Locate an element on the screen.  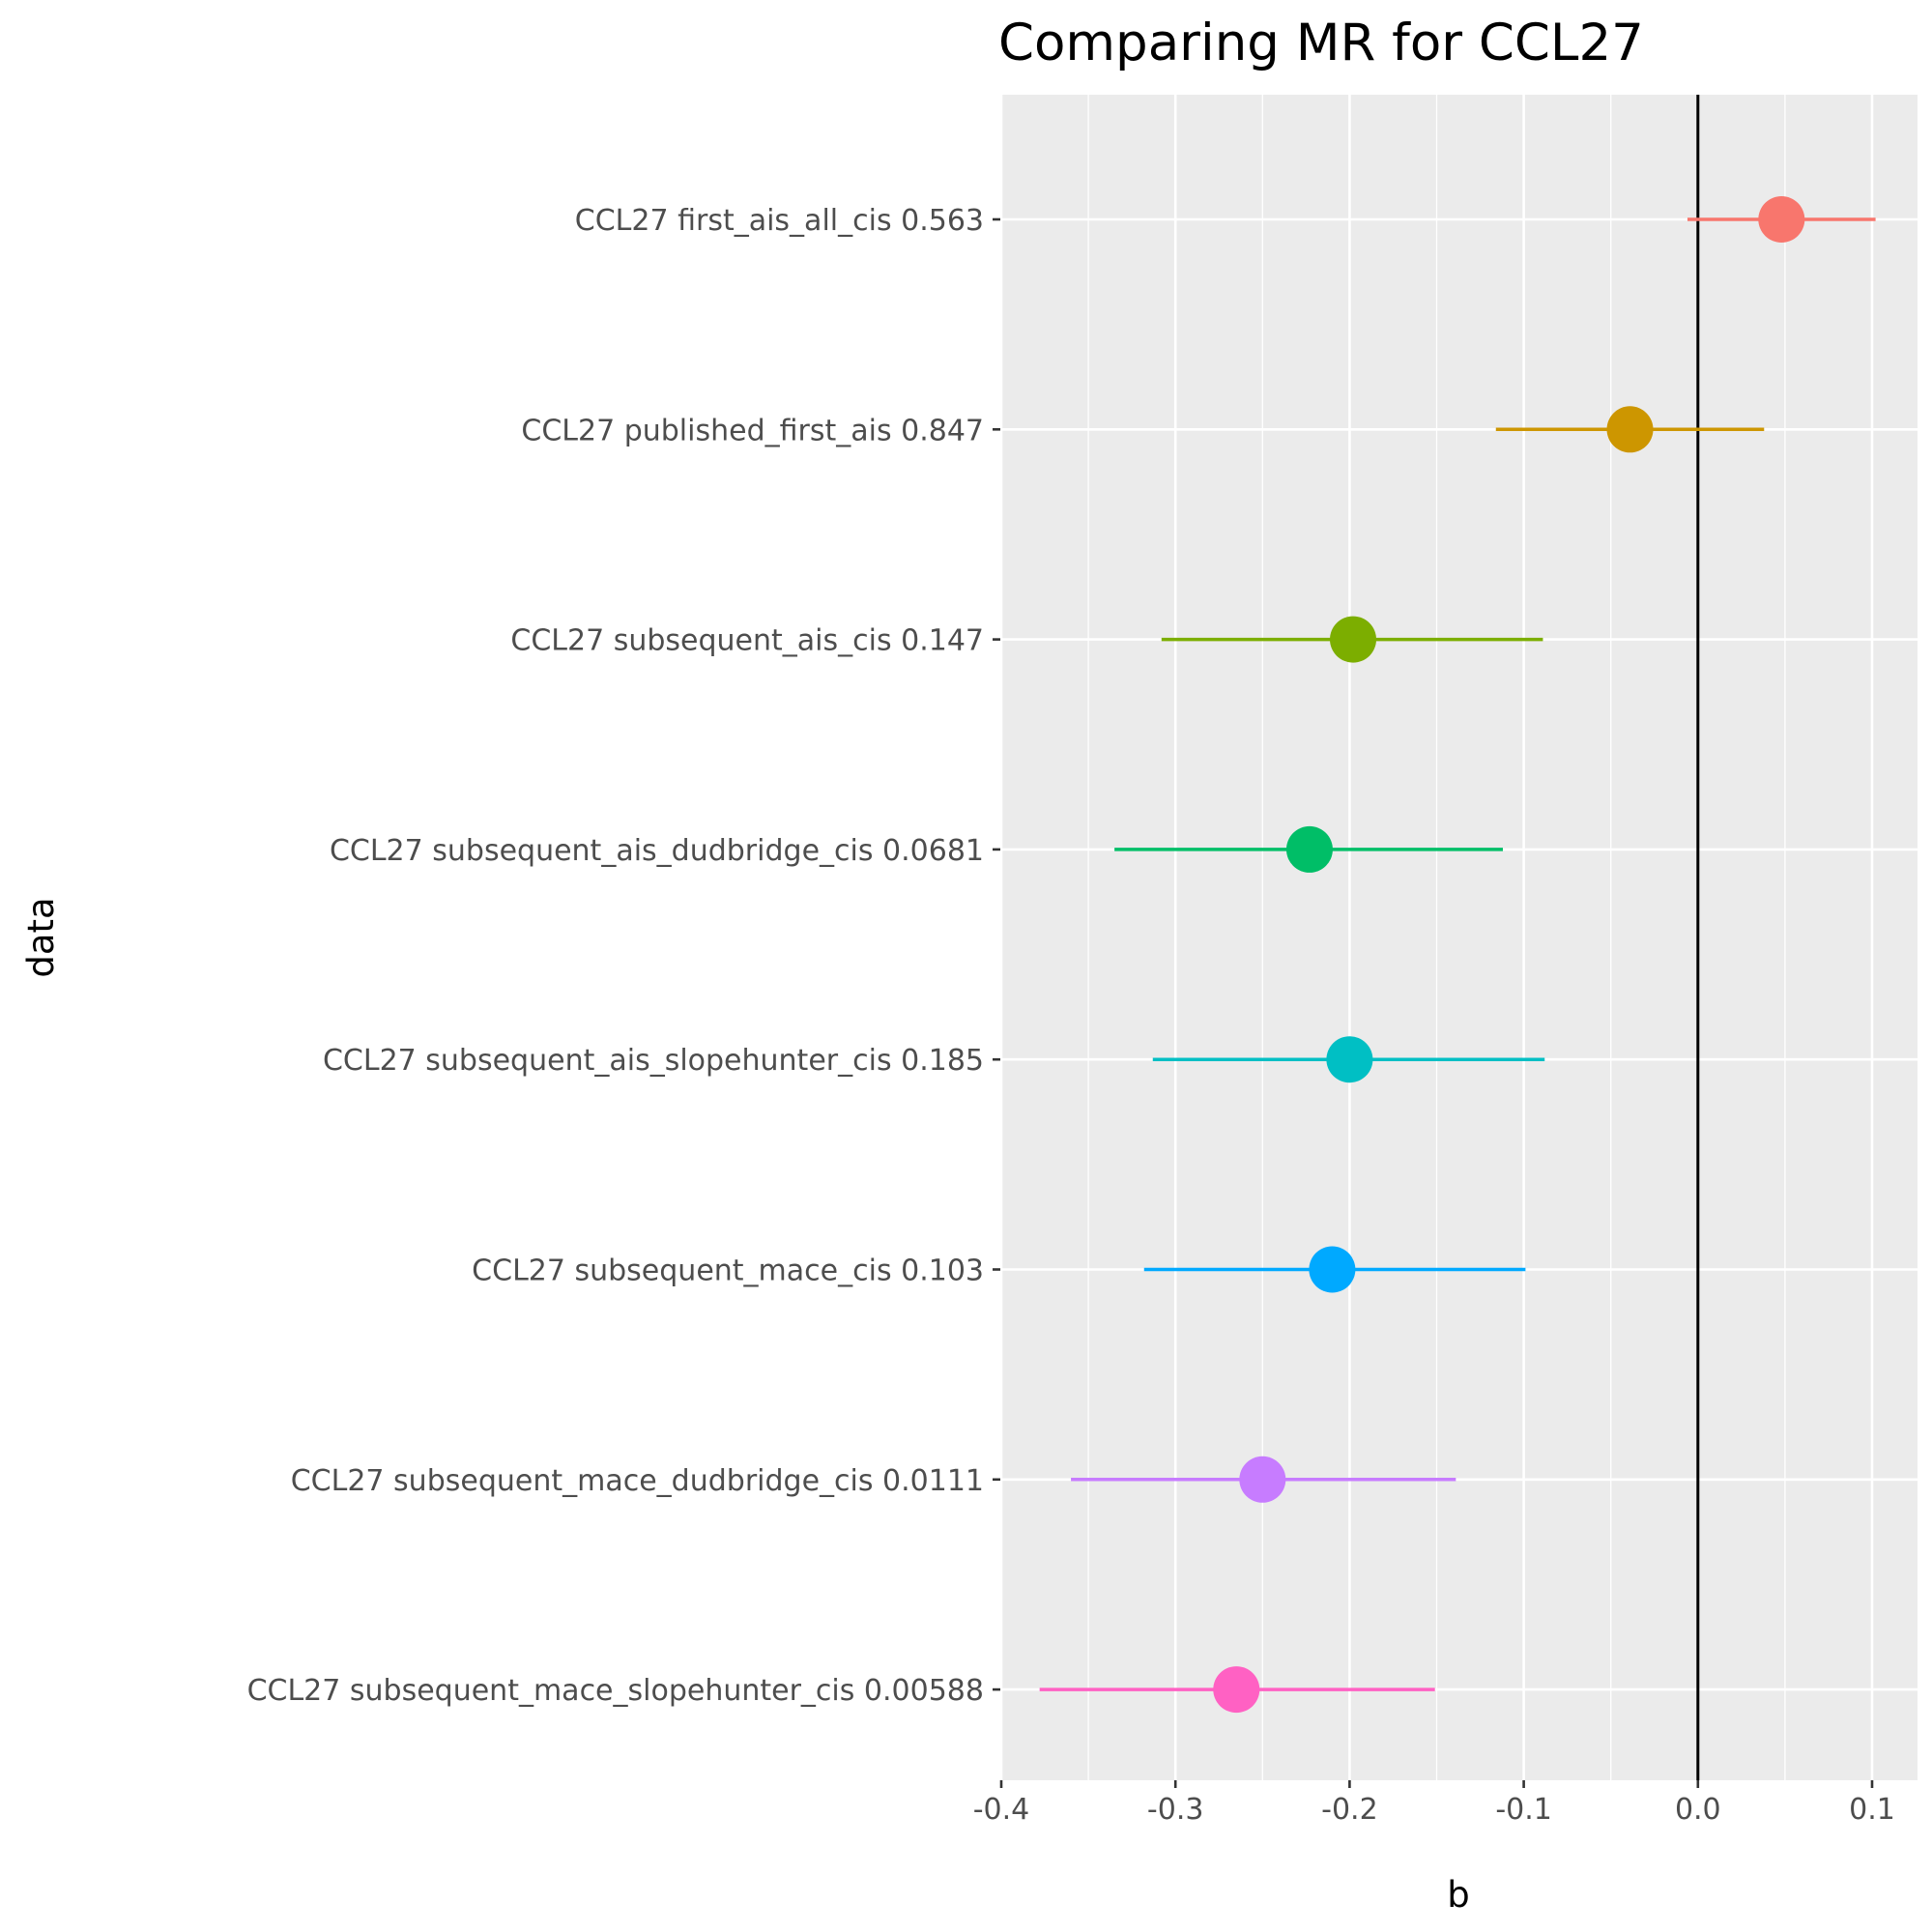
x-tick-label: -0.3 is located at coordinates (1175, 1810).